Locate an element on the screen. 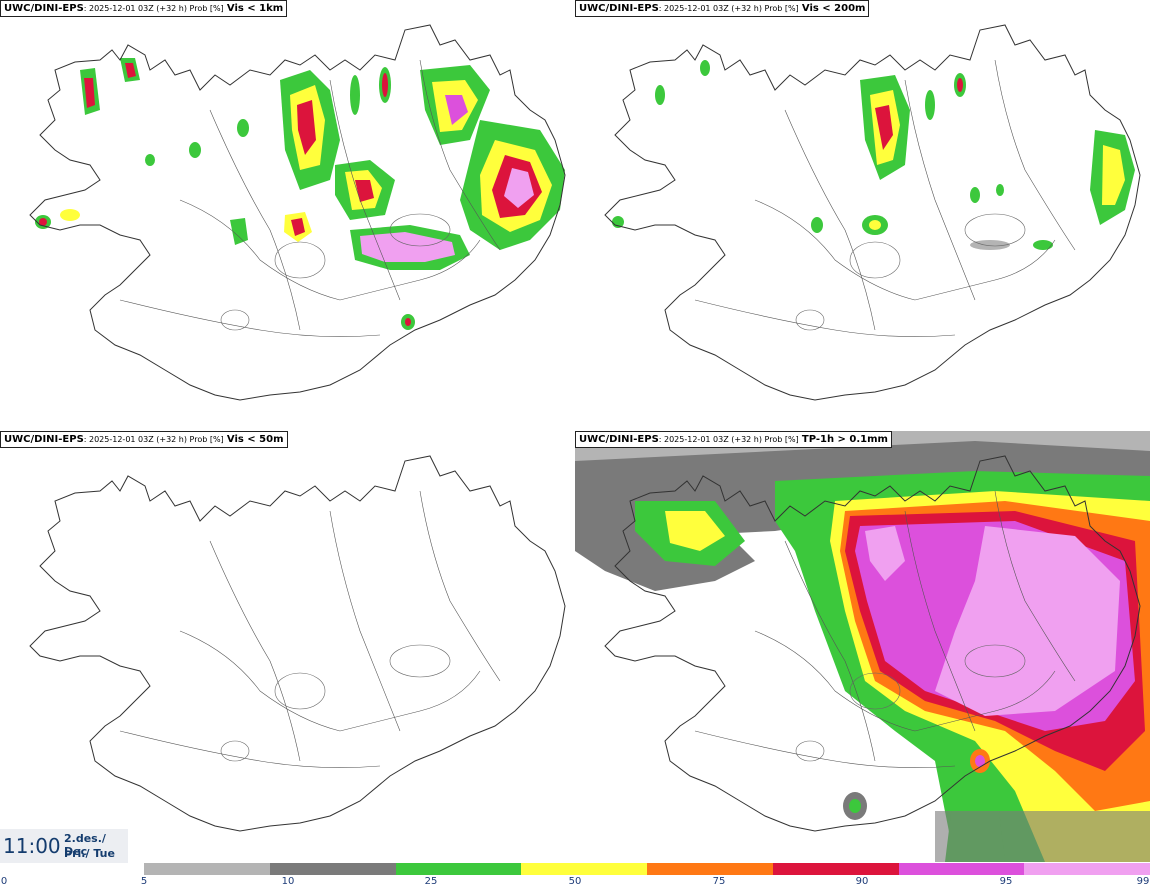 The height and width of the screenshot is (891, 1150). colorbar-tick-label: 50 is located at coordinates (575, 881).